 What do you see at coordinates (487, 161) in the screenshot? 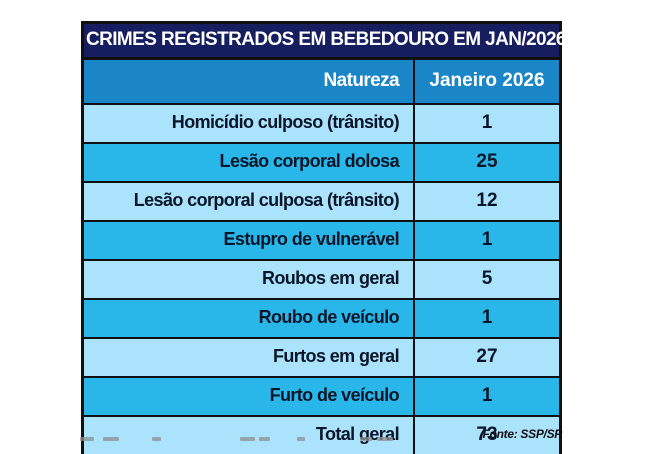
I see `valor-cell: 25` at bounding box center [487, 161].